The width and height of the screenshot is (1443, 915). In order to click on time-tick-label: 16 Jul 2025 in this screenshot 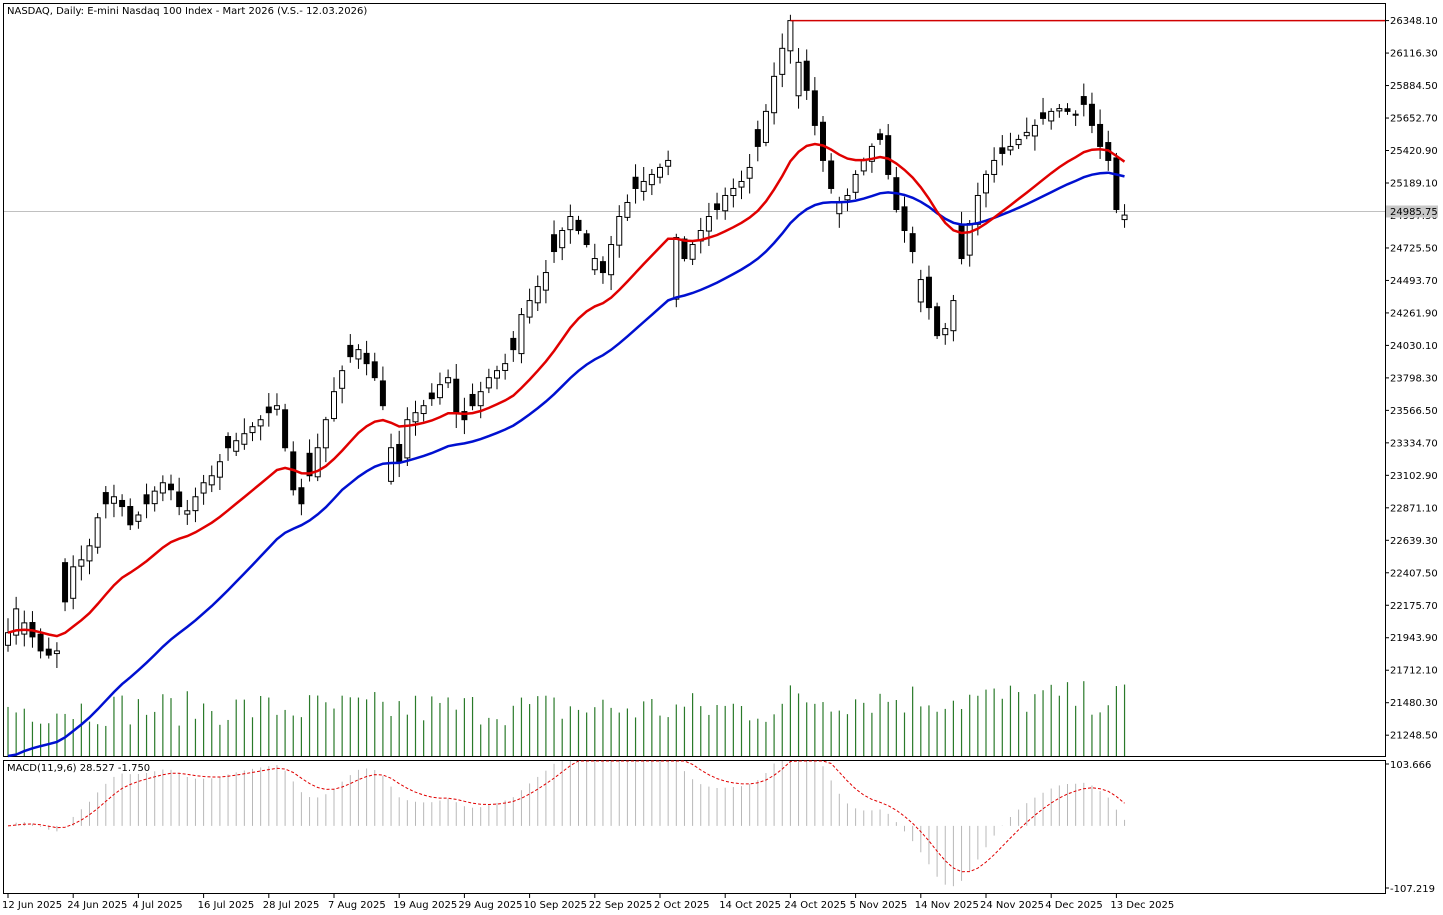, I will do `click(226, 905)`.